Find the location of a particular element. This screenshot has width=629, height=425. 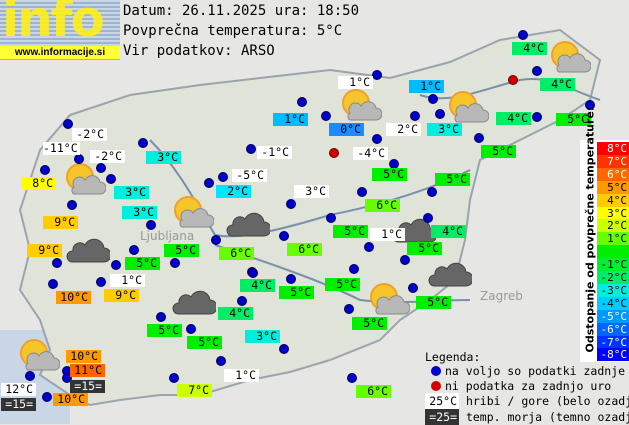

legend-title: Legenda: is located at coordinates (453, 357).